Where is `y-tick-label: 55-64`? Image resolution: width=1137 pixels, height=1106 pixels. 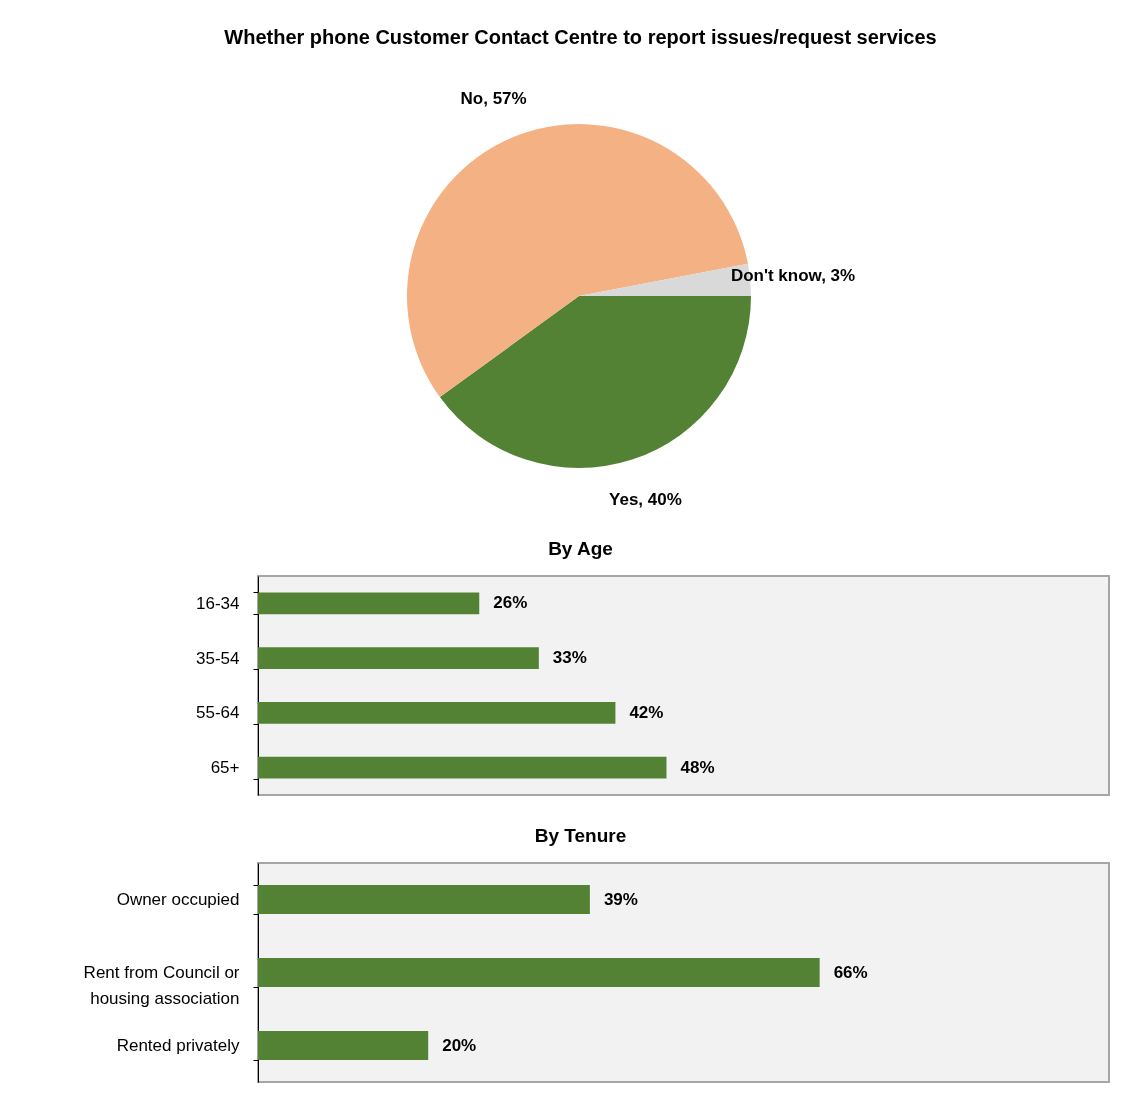 y-tick-label: 55-64 is located at coordinates (218, 713).